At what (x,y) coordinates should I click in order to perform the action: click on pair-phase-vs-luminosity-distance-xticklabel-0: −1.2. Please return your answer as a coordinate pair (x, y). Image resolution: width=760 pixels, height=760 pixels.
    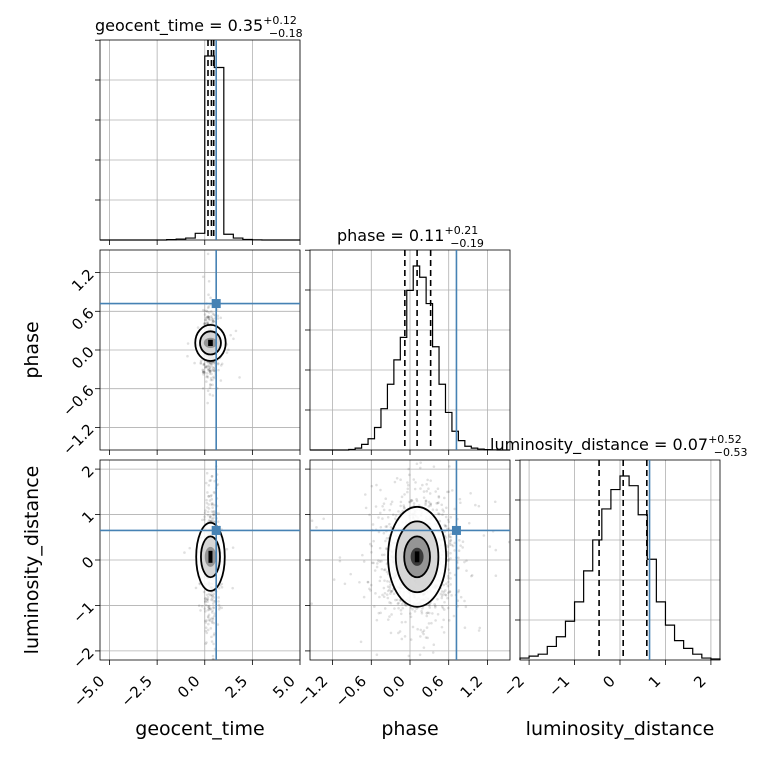
    Looking at the image, I should click on (312, 691).